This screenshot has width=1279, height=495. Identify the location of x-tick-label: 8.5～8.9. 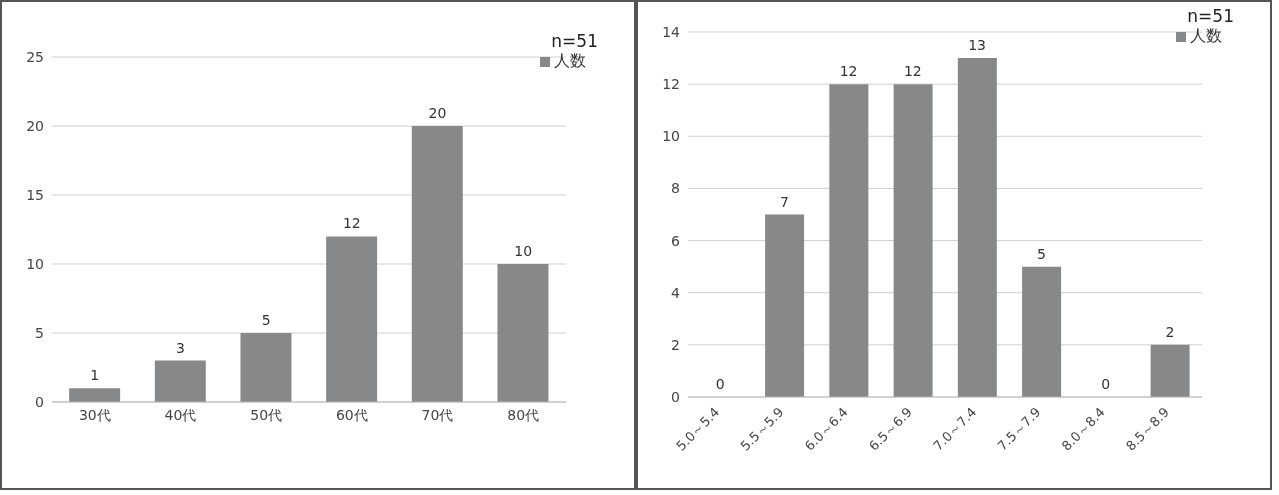
(1147, 429).